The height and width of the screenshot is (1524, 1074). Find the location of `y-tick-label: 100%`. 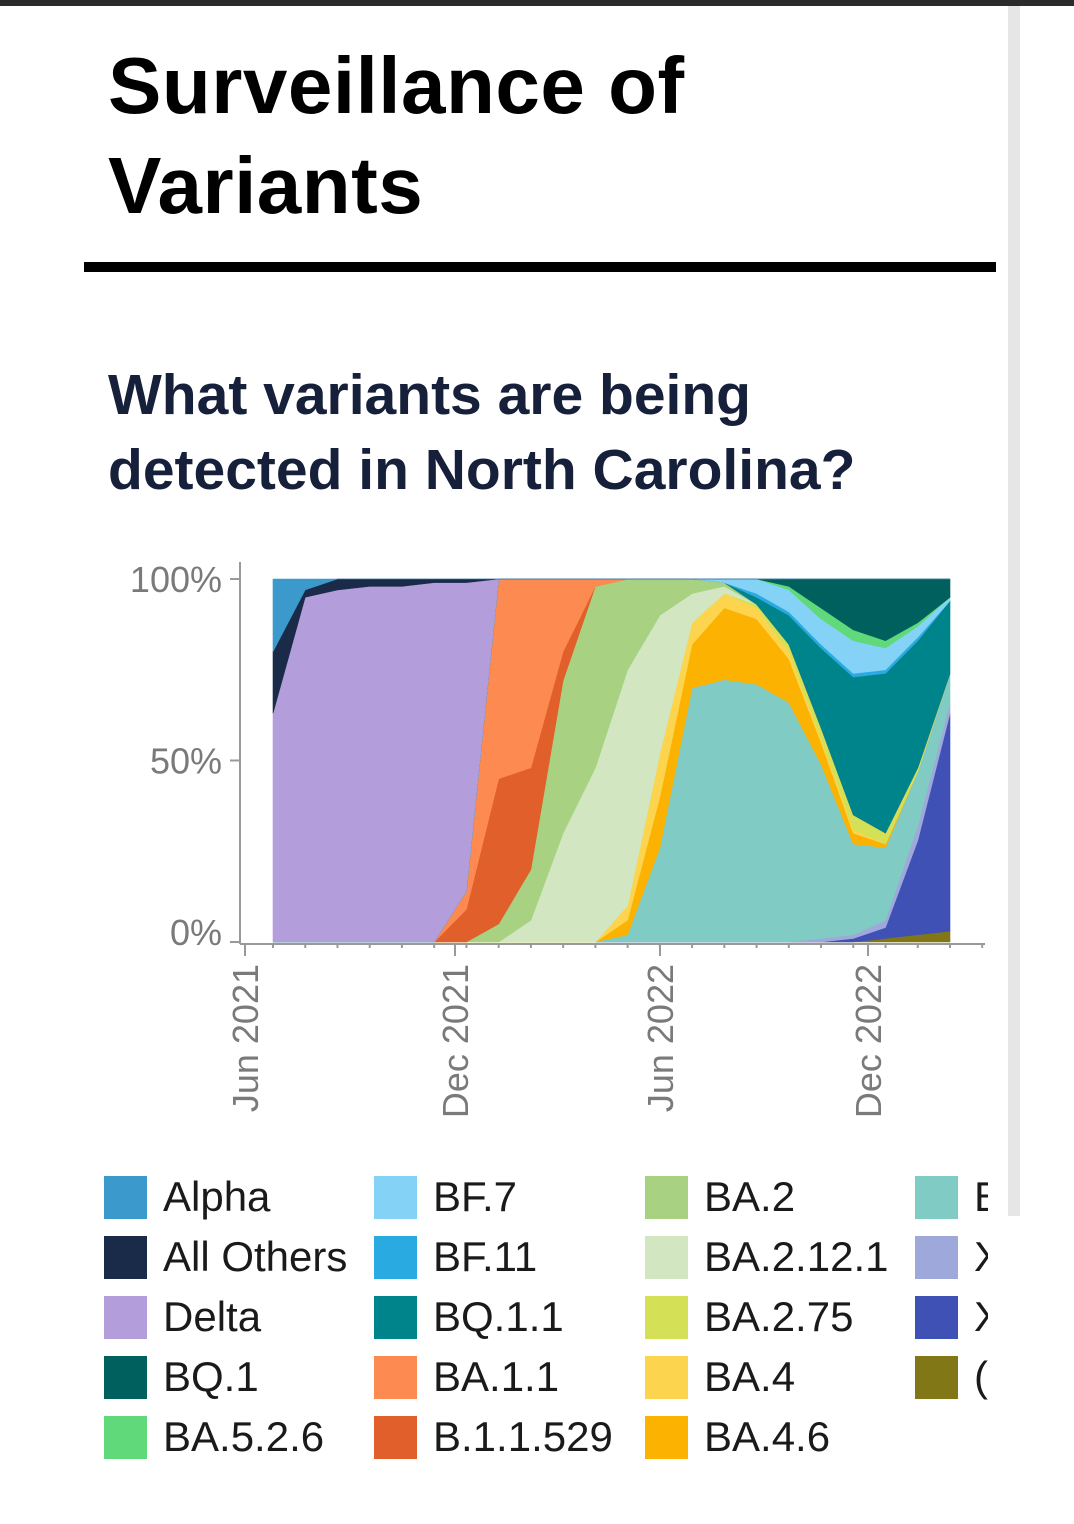

y-tick-label: 100% is located at coordinates (176, 579).